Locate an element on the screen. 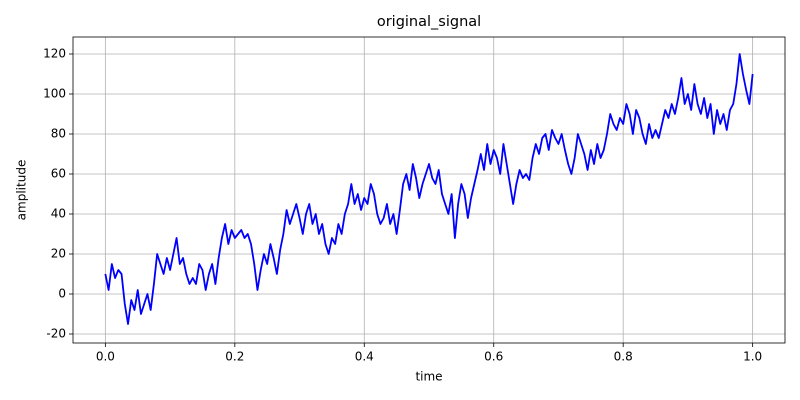 The height and width of the screenshot is (400, 800). x-tick-label: 0.8 is located at coordinates (623, 357).